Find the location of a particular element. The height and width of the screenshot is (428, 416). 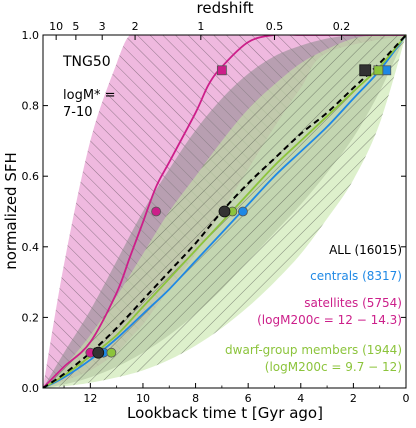

y-tick-label: 0.8 is located at coordinates (31, 106).